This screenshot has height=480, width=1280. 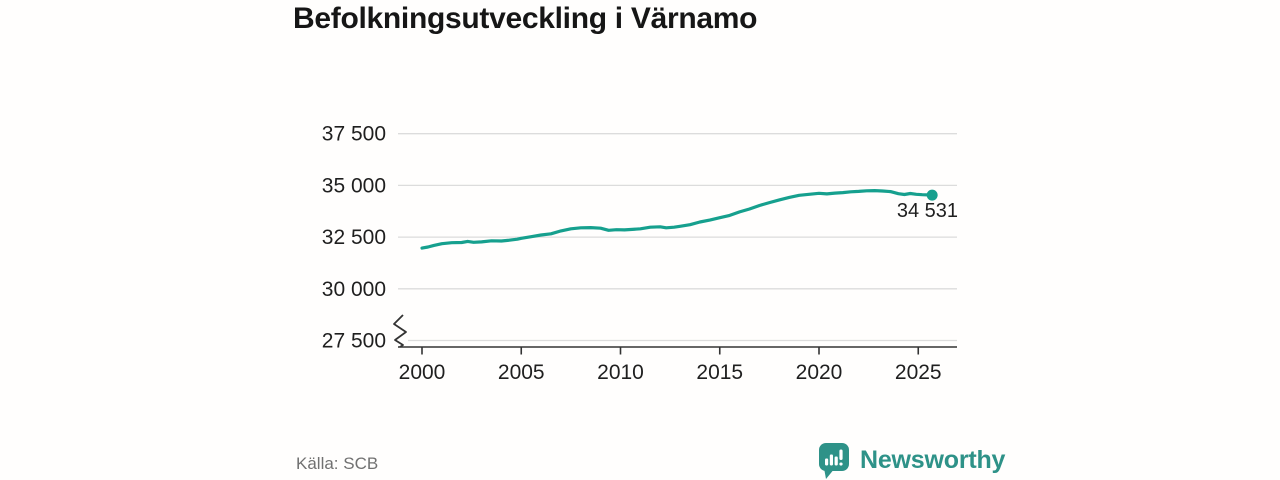 I want to click on svg-text: 2020, so click(x=819, y=372).